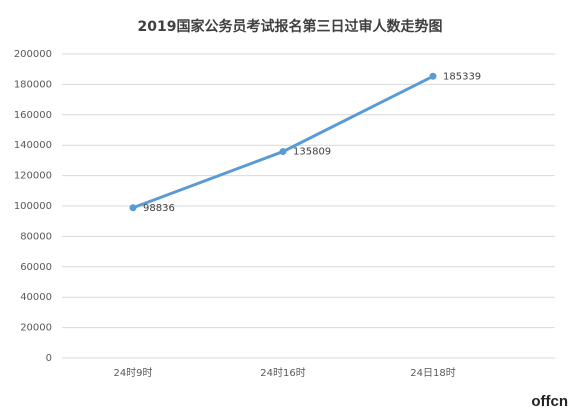 Image resolution: width=578 pixels, height=413 pixels. Describe the element at coordinates (33, 84) in the screenshot. I see `y-tick-label: 180000` at that location.